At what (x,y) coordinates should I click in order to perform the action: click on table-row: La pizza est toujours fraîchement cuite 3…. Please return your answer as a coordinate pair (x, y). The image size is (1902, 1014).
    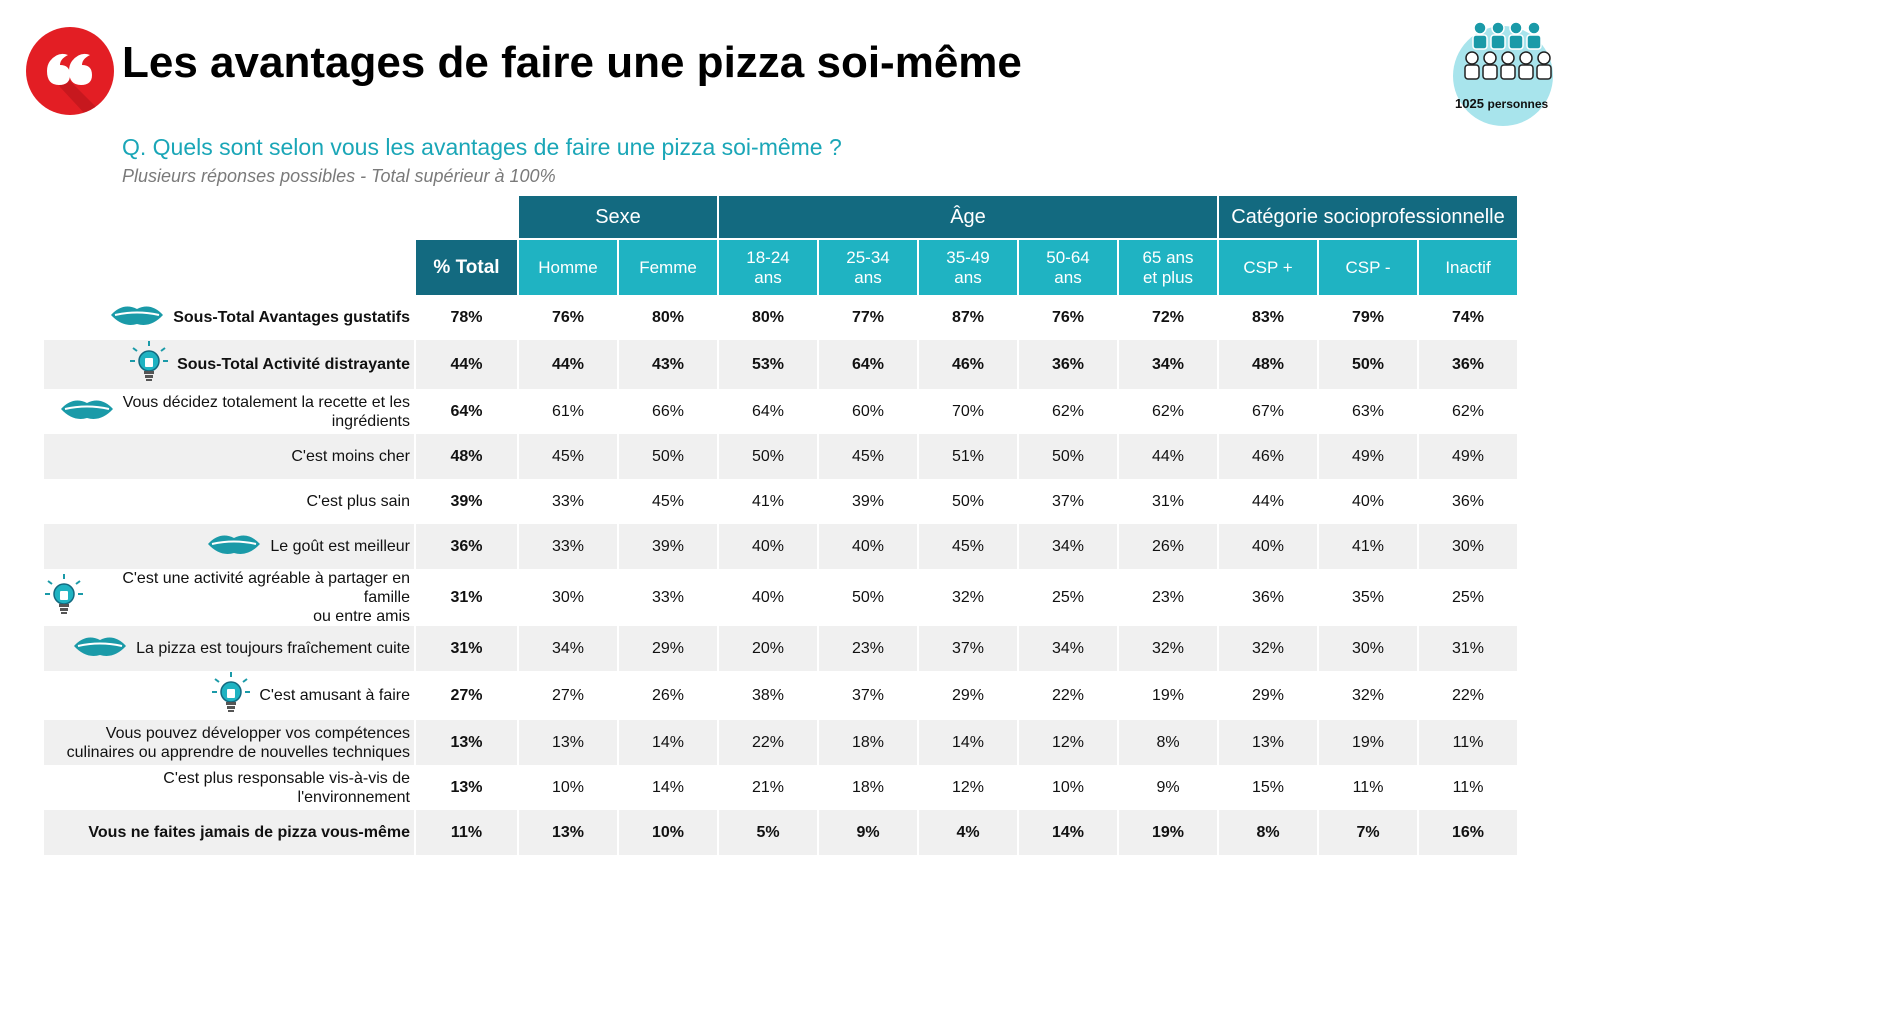
    Looking at the image, I should click on (780, 648).